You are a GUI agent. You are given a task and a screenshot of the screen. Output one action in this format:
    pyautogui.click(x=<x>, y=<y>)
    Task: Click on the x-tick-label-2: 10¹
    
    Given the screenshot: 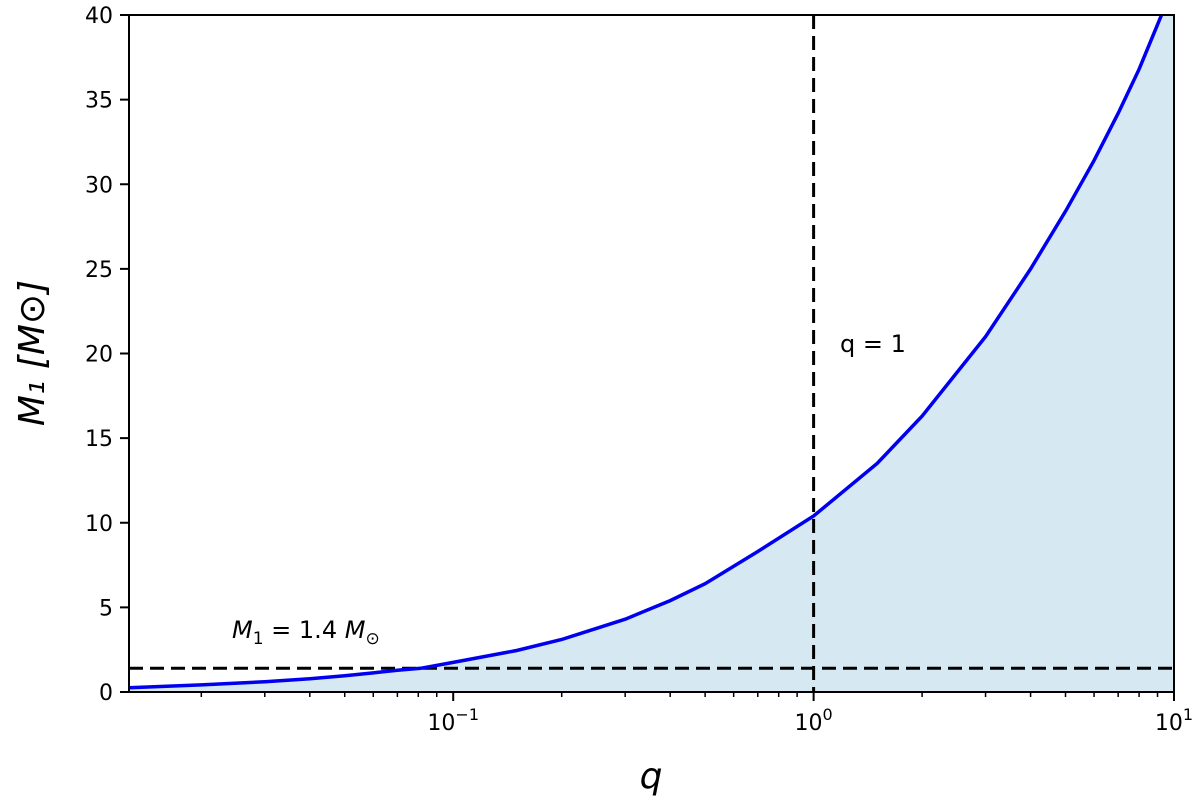 What is the action you would take?
    pyautogui.click(x=1174, y=720)
    